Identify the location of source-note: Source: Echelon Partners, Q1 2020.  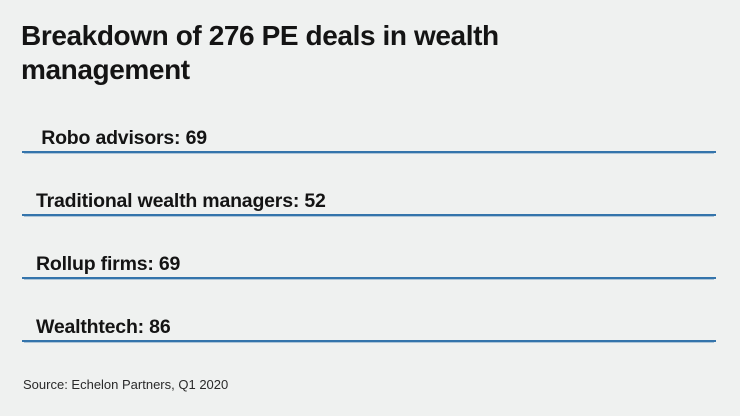
(126, 384).